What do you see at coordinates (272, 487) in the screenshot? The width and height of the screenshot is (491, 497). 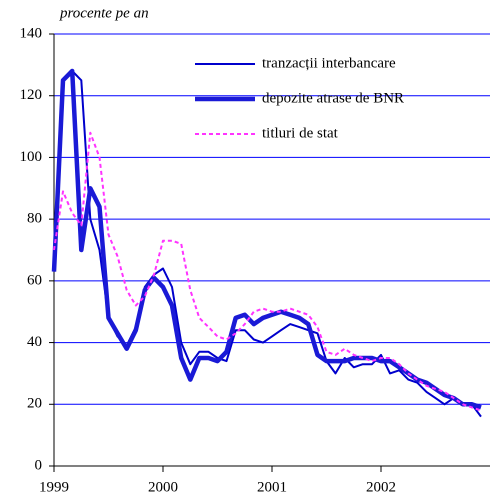 I see `x-tick-label: 2001` at bounding box center [272, 487].